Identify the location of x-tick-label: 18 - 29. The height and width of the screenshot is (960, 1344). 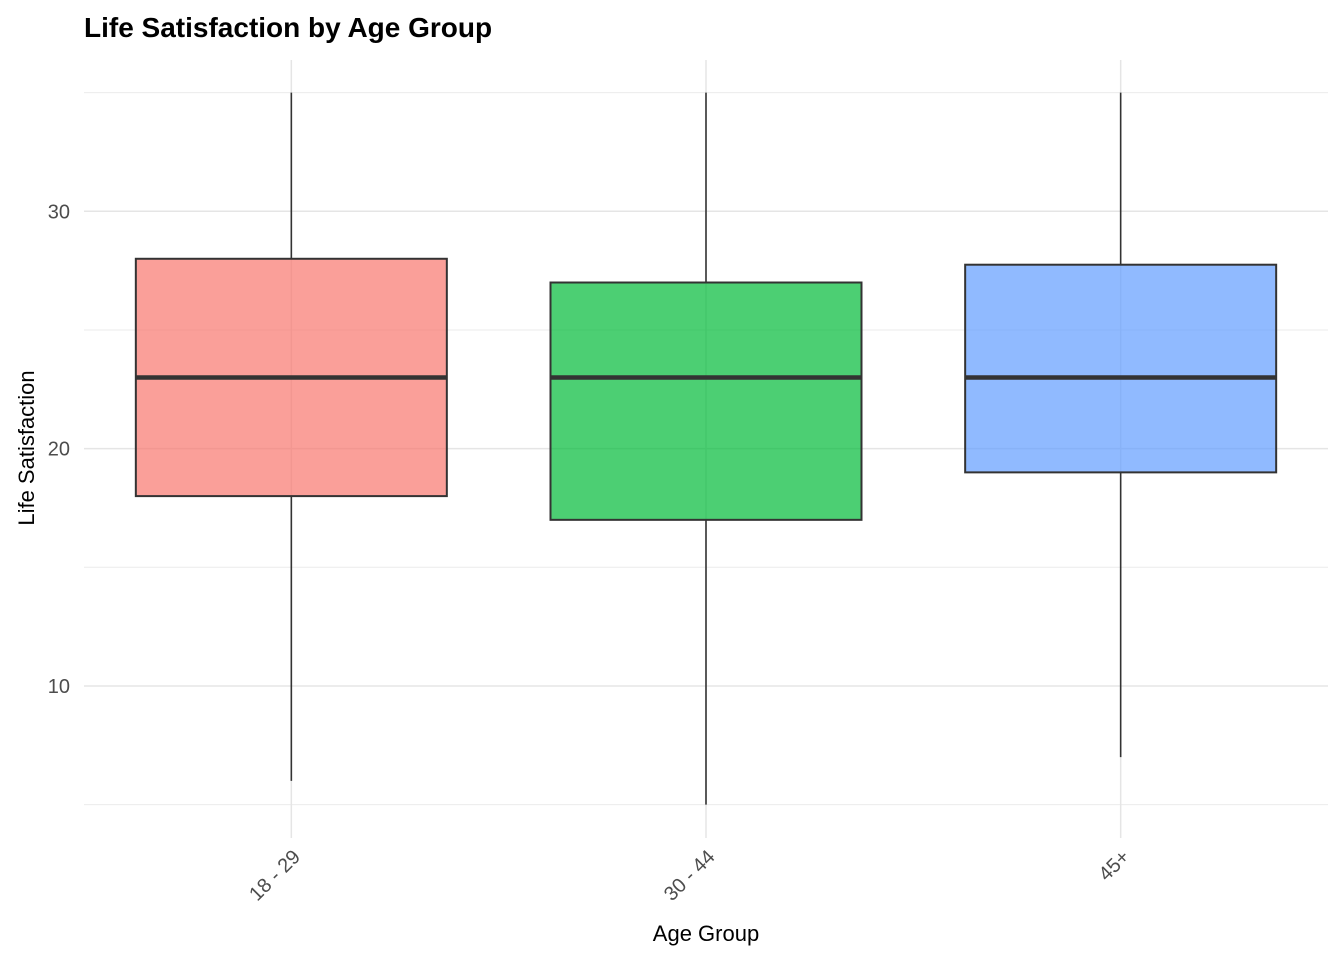
(275, 876).